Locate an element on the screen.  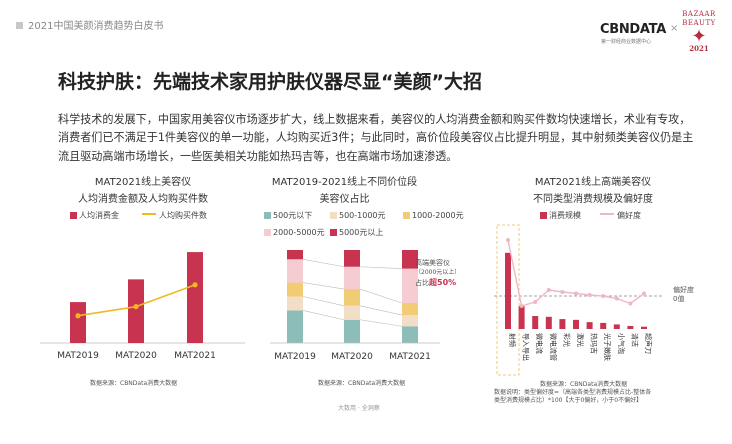
chart1-bar-MAT2019 is located at coordinates (78, 322).